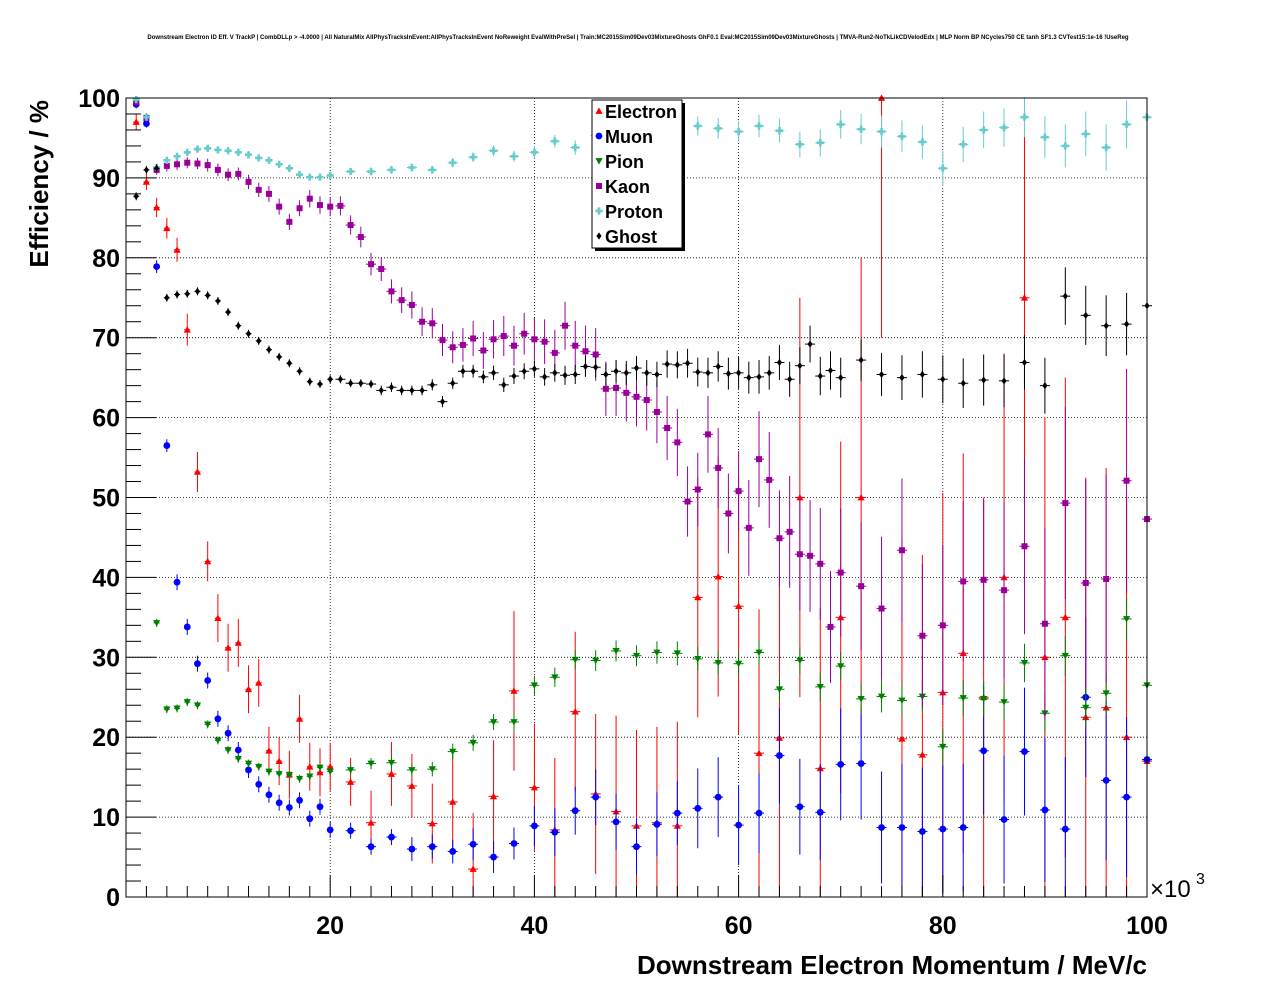  What do you see at coordinates (629, 137) in the screenshot?
I see `legend-label-muon: Muon` at bounding box center [629, 137].